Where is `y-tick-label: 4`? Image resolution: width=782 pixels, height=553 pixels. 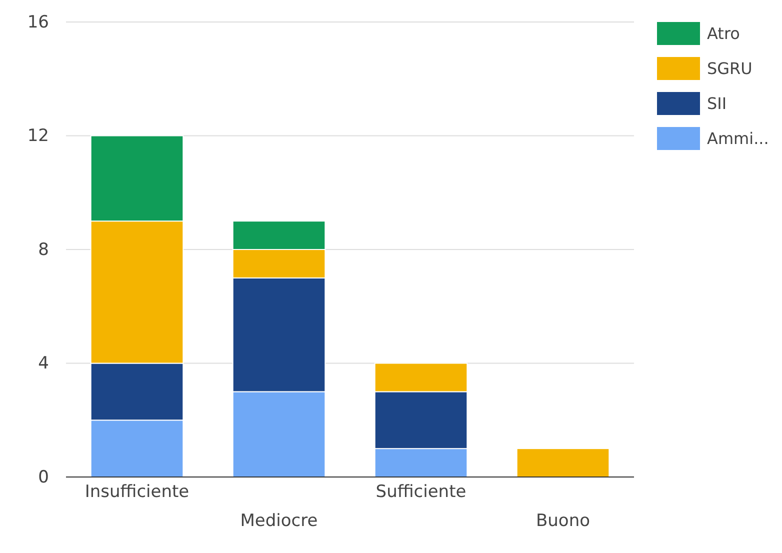 y-tick-label: 4 is located at coordinates (43, 364).